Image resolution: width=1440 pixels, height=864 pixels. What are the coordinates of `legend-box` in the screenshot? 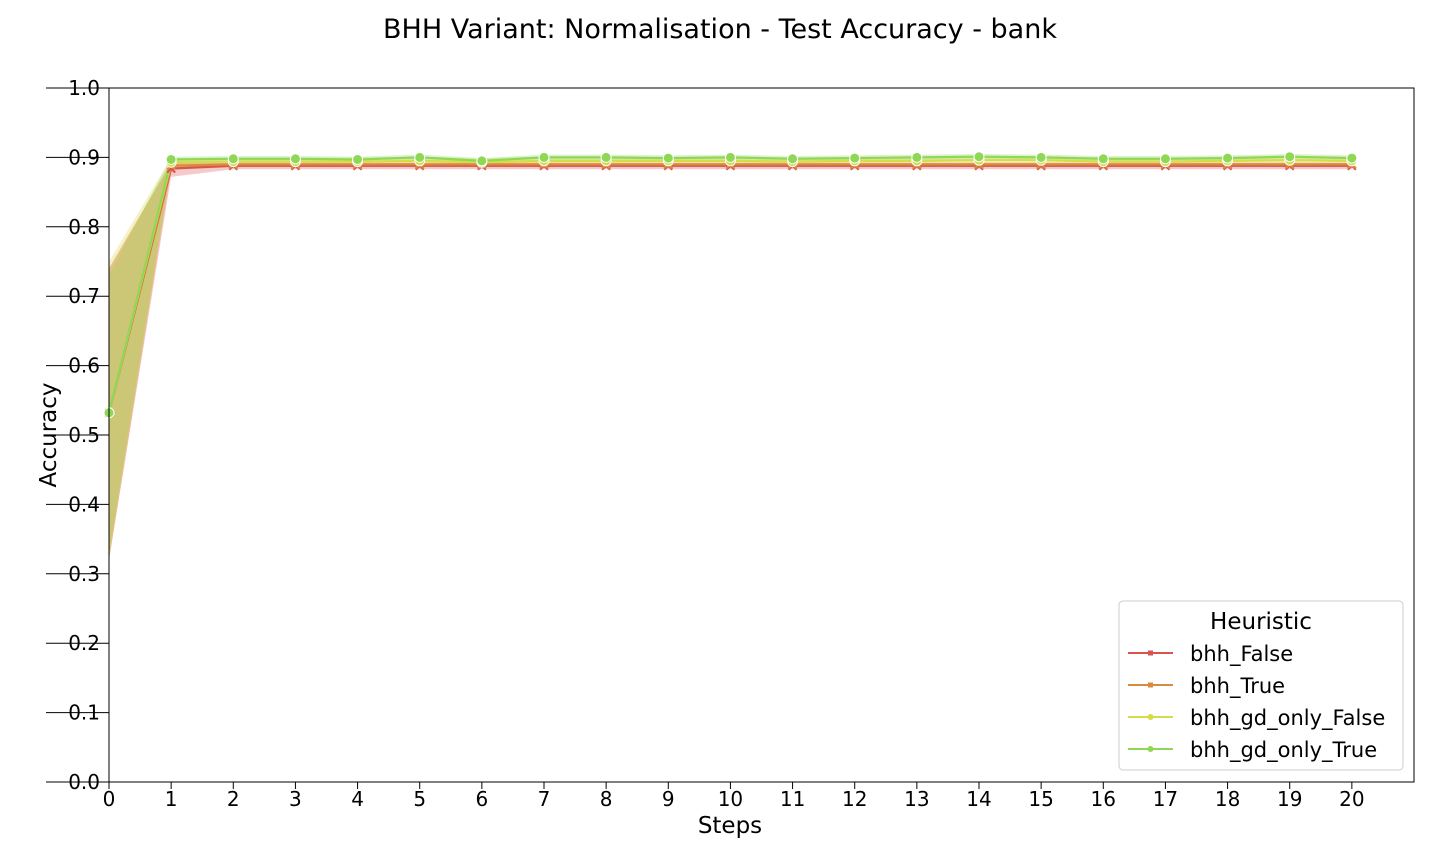 It's located at (1261, 685).